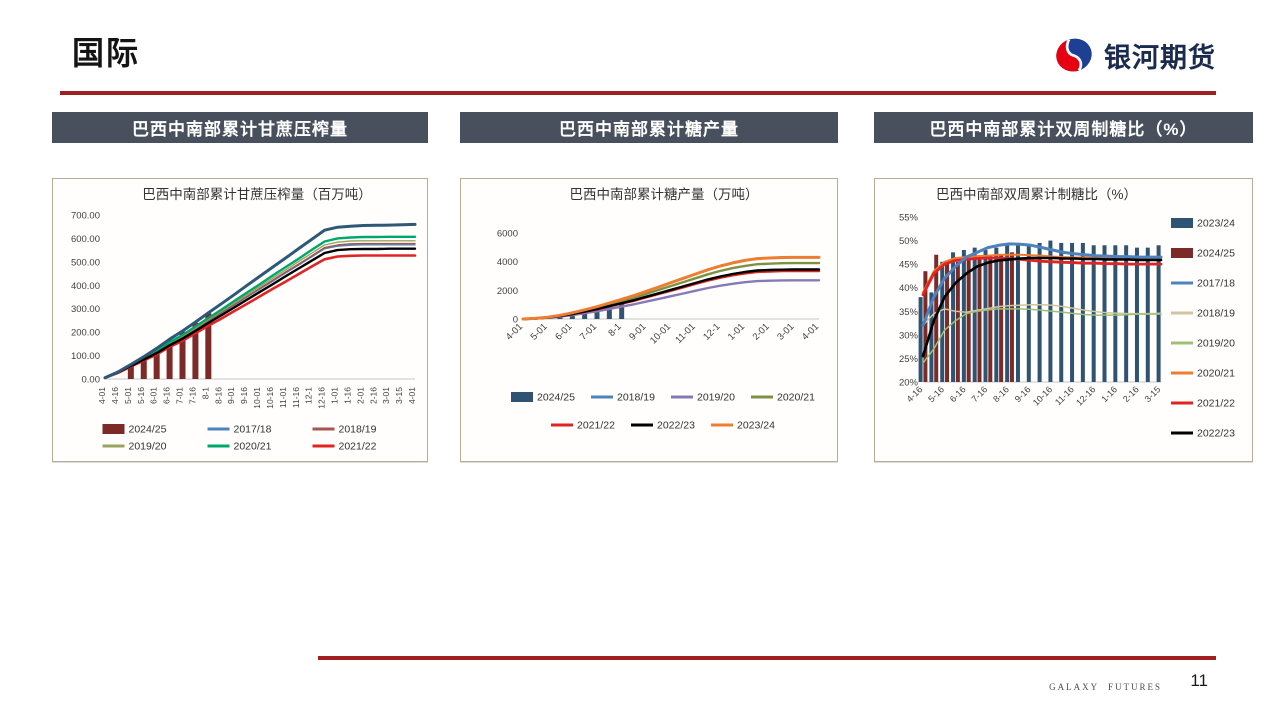 The image size is (1280, 720). I want to click on svg-text: 300.00, so click(85, 309).